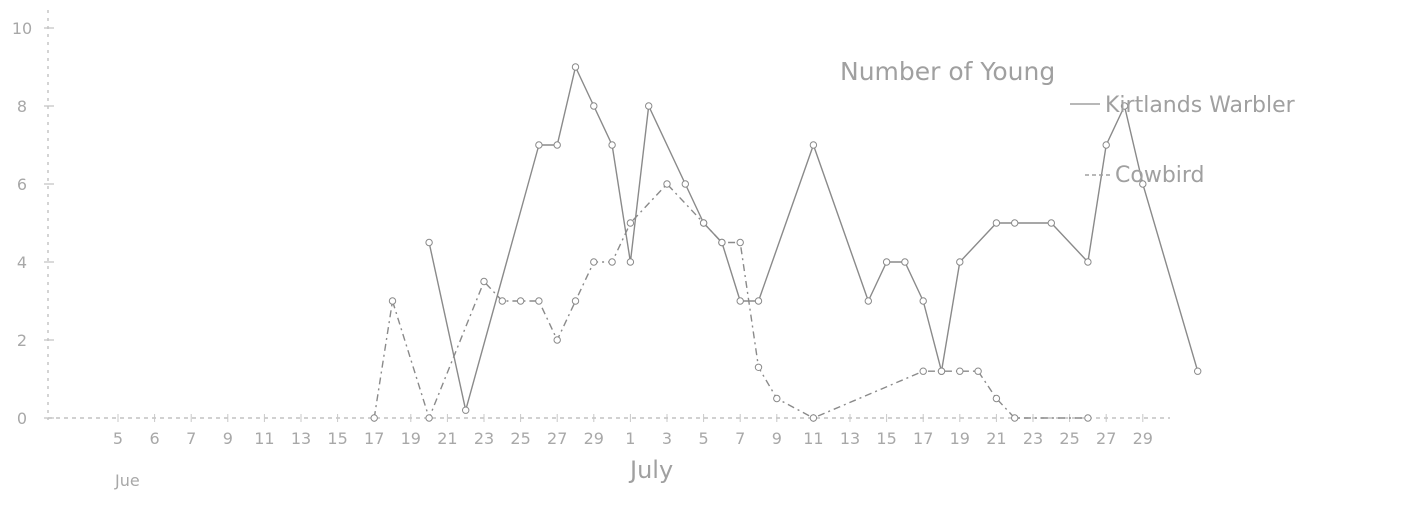 This screenshot has width=1427, height=514. What do you see at coordinates (127, 480) in the screenshot?
I see `x-axis-secondary-label: Jue` at bounding box center [127, 480].